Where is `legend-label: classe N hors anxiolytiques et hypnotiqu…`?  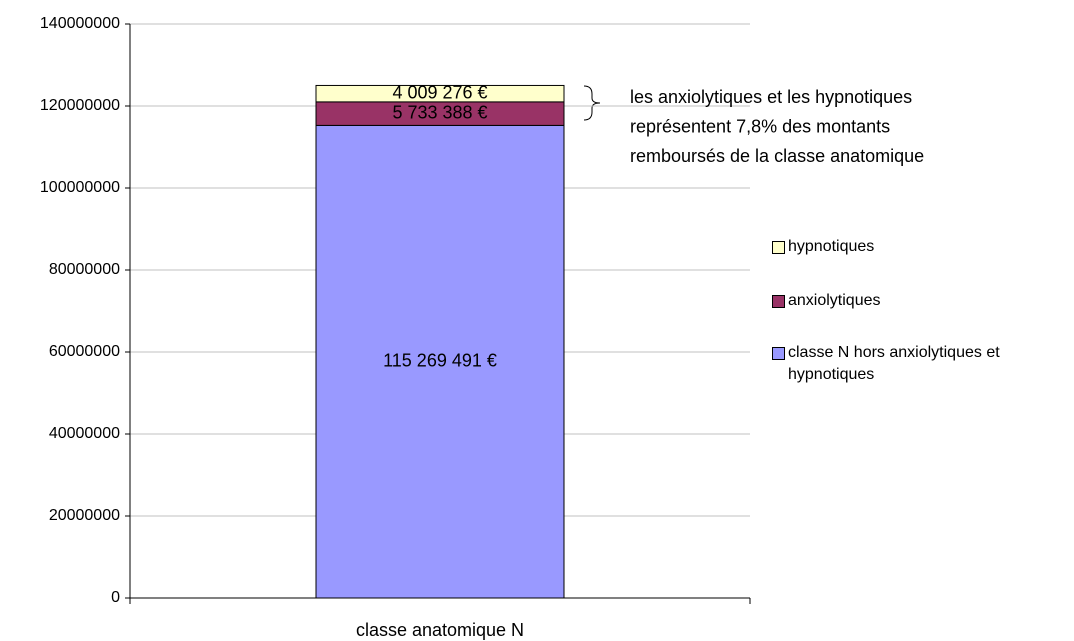
legend-label: classe N hors anxiolytiques et hypnotiqu… is located at coordinates (894, 363).